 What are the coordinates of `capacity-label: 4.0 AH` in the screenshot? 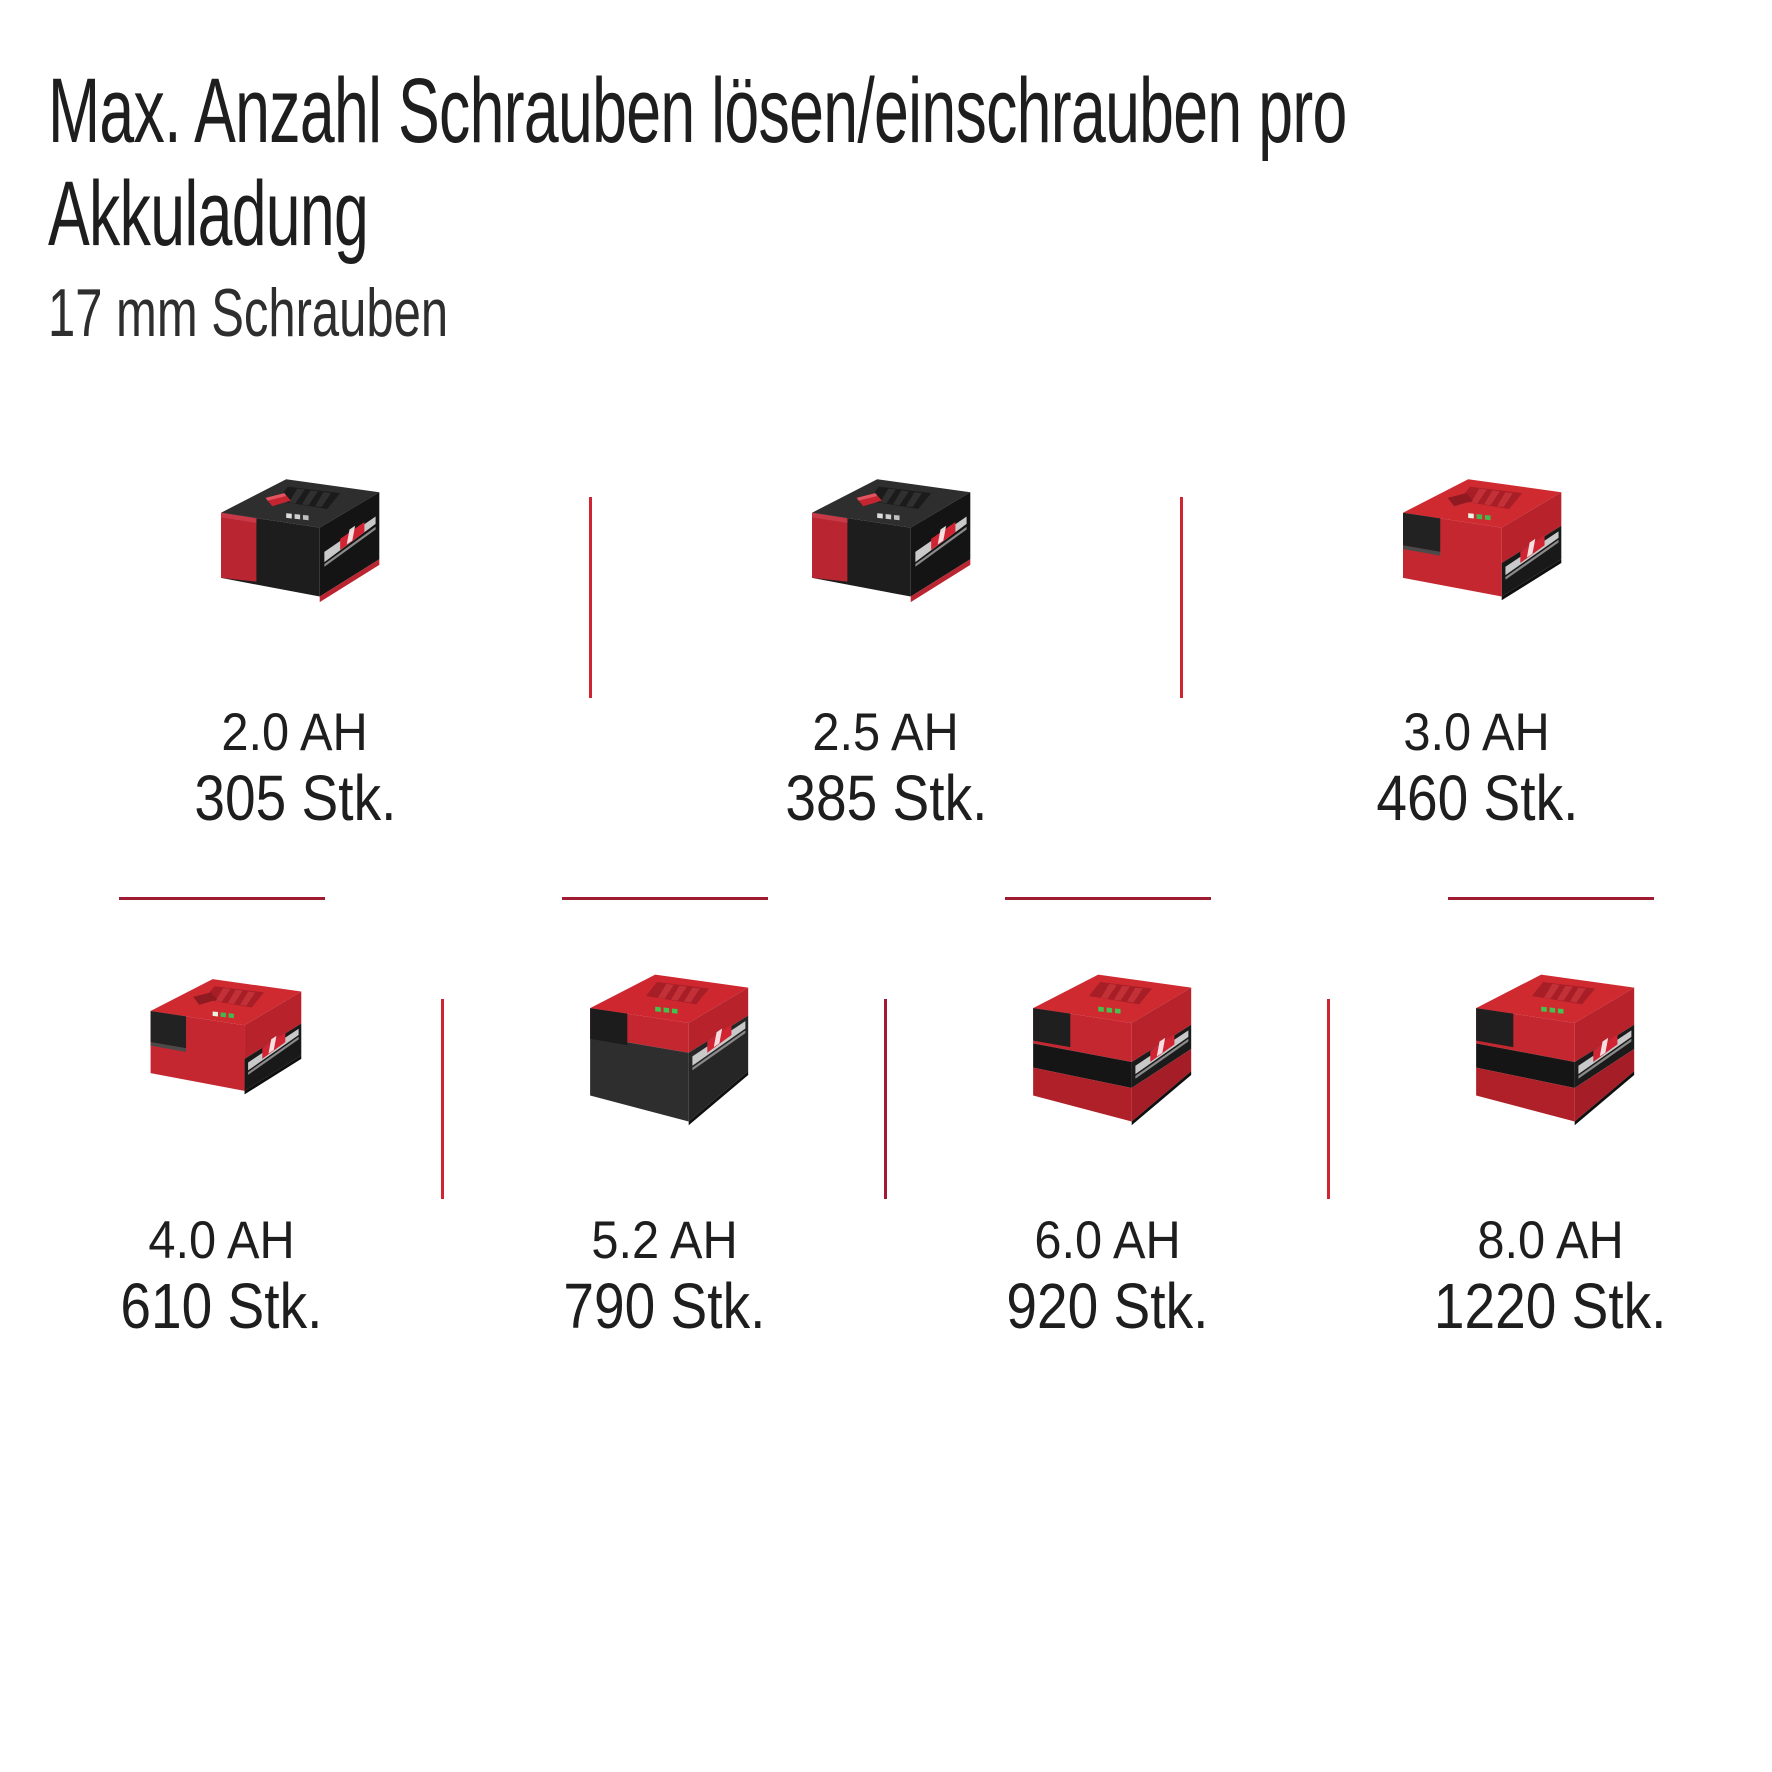 It's located at (221, 1240).